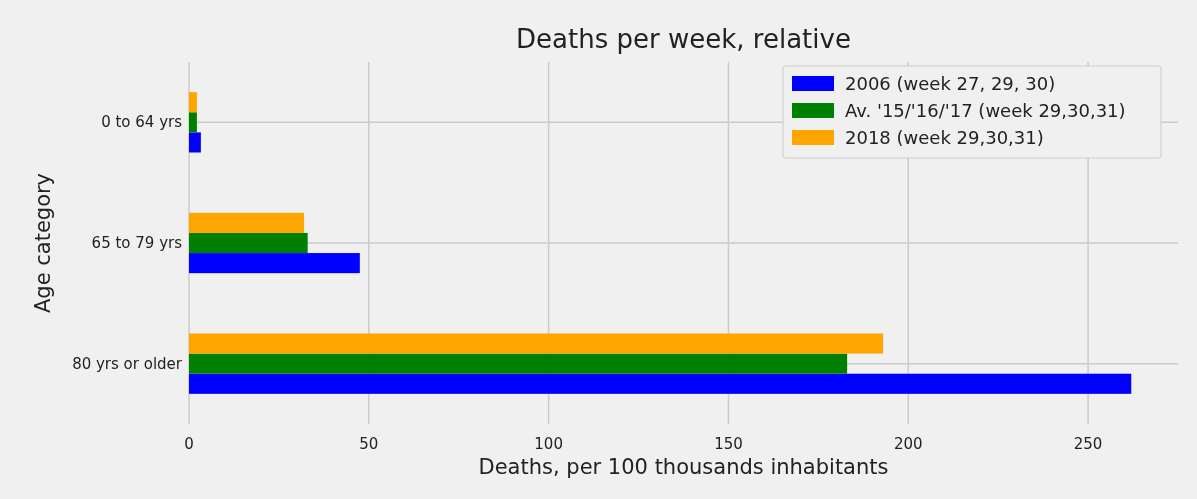  What do you see at coordinates (189, 444) in the screenshot?
I see `x-tick-label: 0` at bounding box center [189, 444].